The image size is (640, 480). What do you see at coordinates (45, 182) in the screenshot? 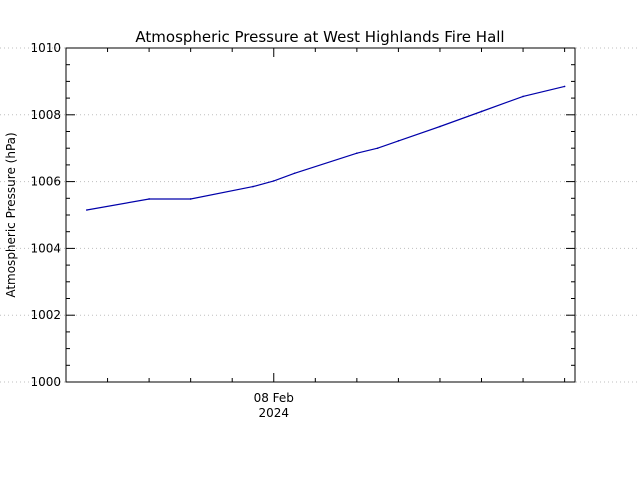
I see `y-tick-label: 1006` at bounding box center [45, 182].